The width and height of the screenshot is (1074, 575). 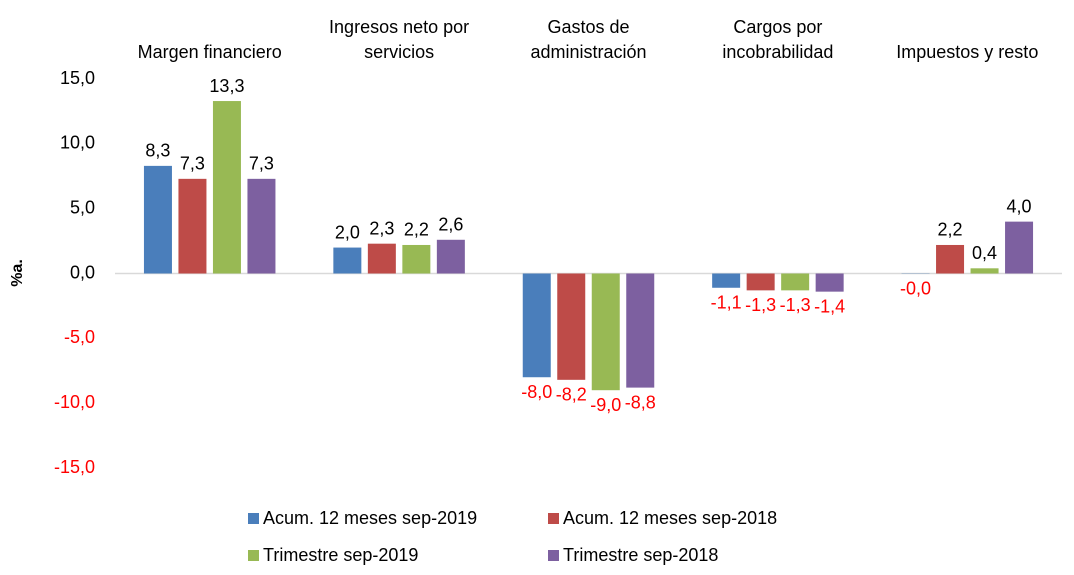 What do you see at coordinates (967, 52) in the screenshot?
I see `category-label: Impuestos y resto` at bounding box center [967, 52].